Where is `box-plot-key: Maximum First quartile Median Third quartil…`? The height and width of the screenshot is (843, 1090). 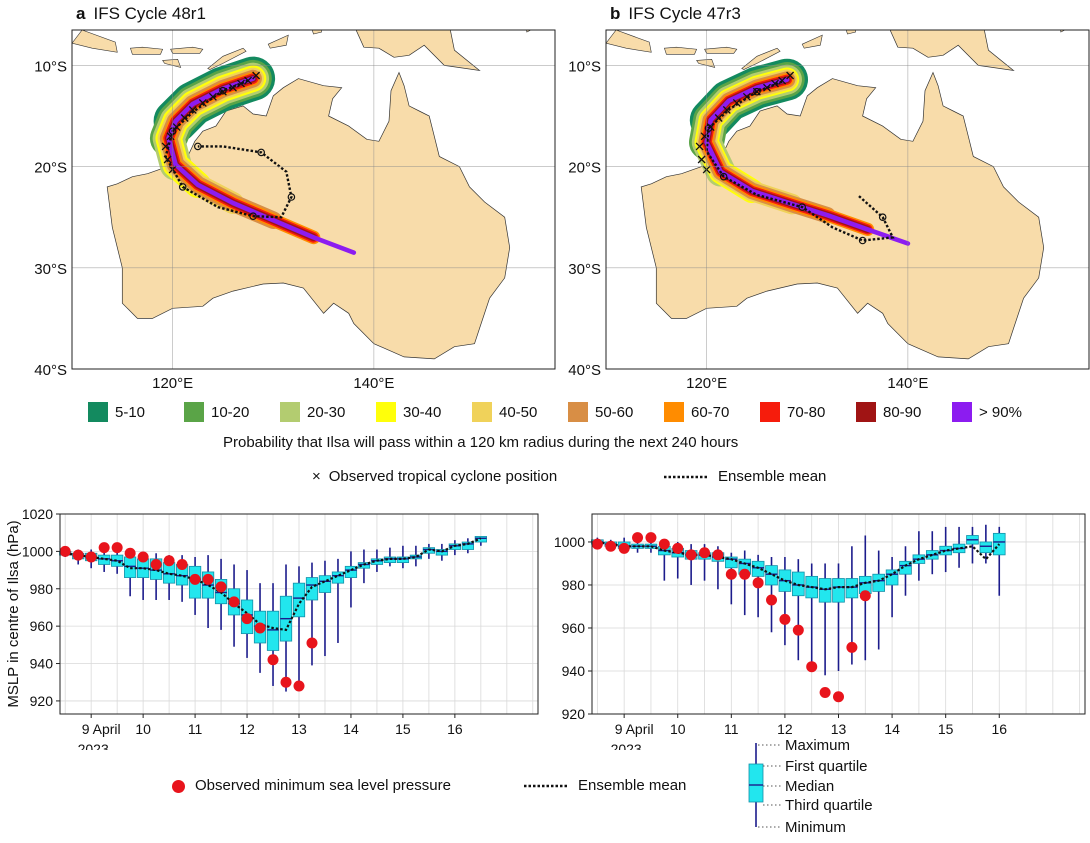 box-plot-key: Maximum First quartile Median Third quartil… is located at coordinates (810, 786).